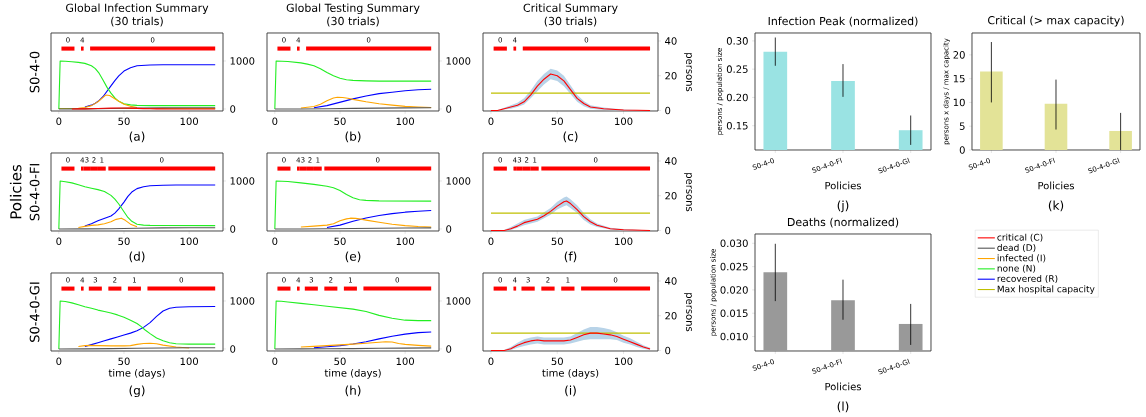 The height and width of the screenshot is (417, 1146). Describe the element at coordinates (1027, 279) in the screenshot. I see `legend-label: recovered (R)` at that location.